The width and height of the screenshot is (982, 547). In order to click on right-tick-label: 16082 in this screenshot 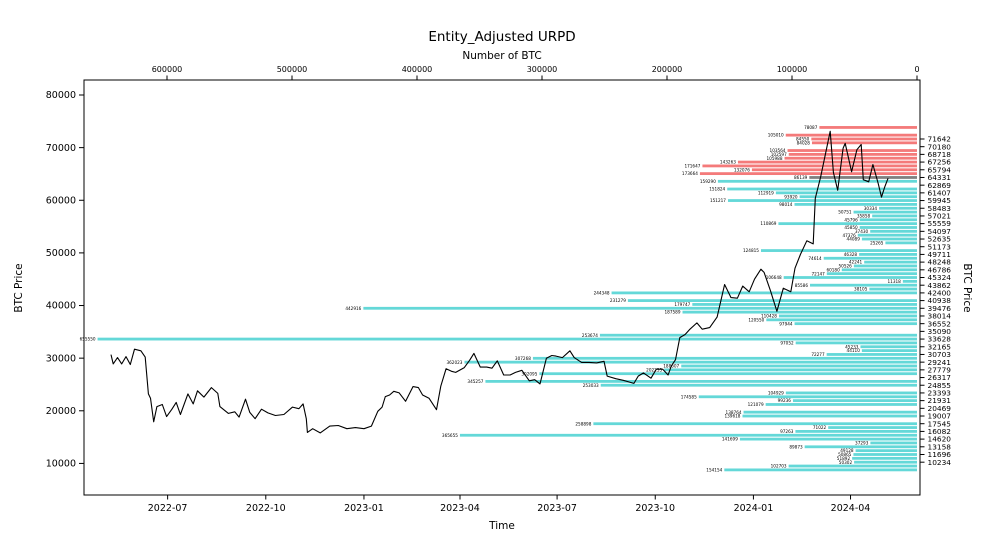, I will do `click(940, 431)`.